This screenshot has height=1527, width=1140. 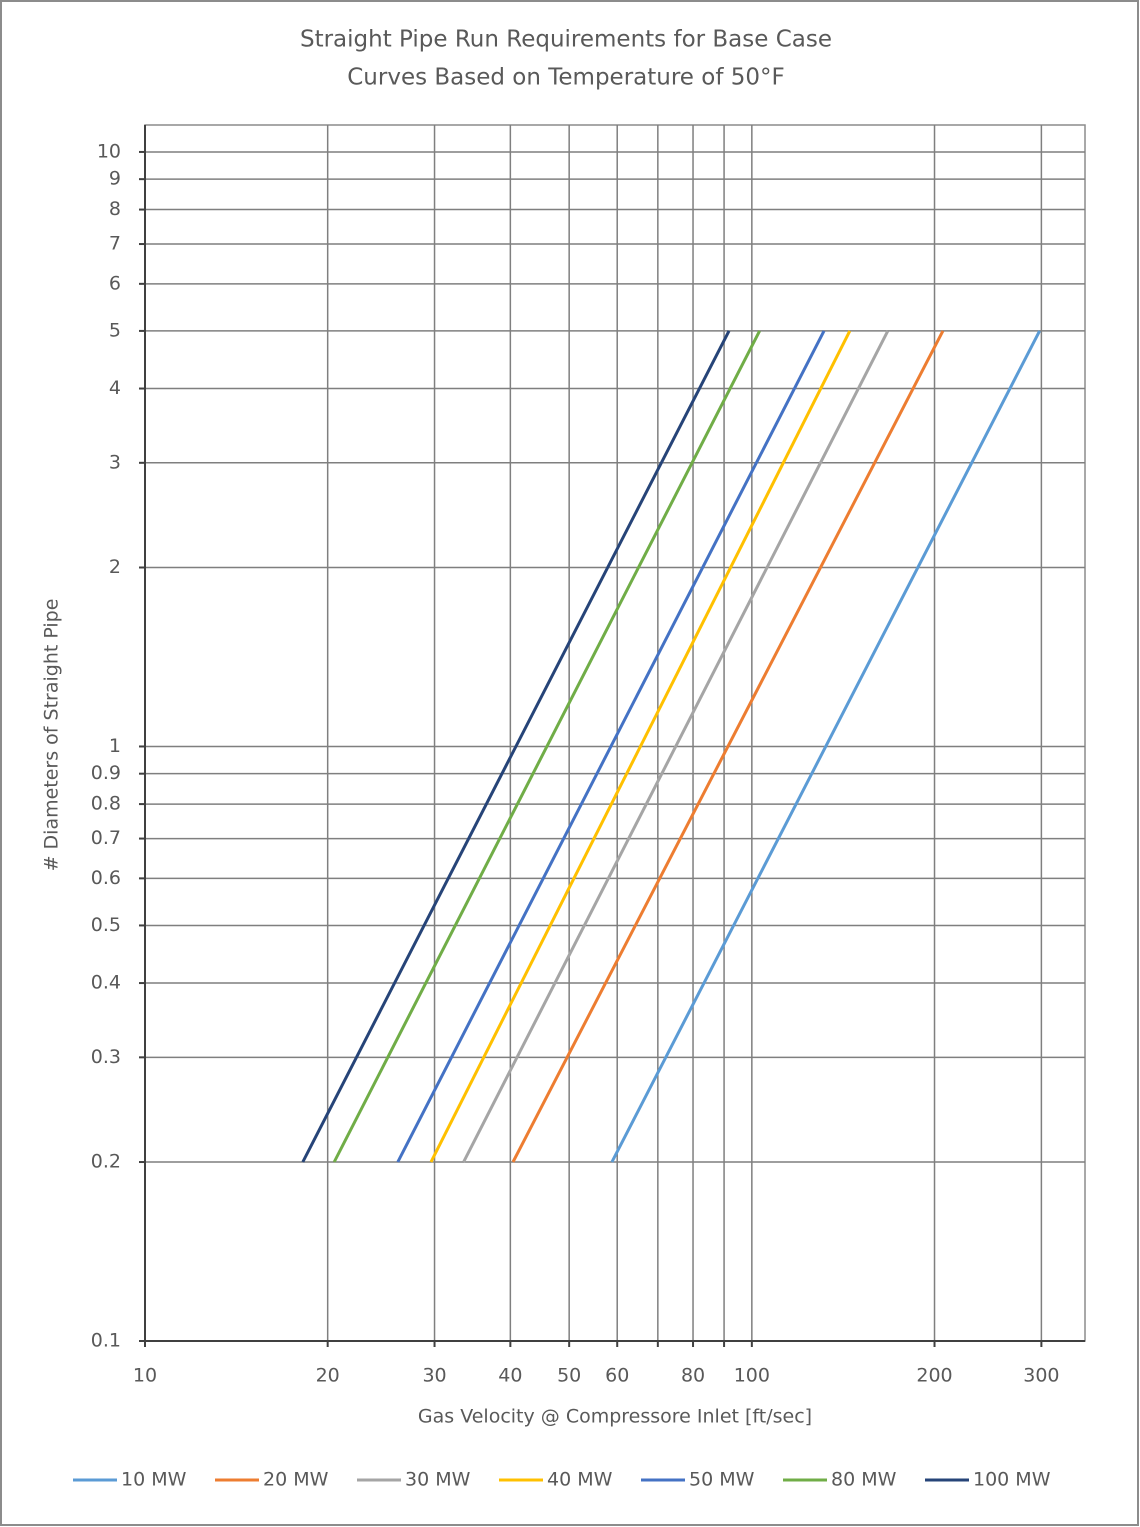 I want to click on y-tick-label: 0.3, so click(x=106, y=1057).